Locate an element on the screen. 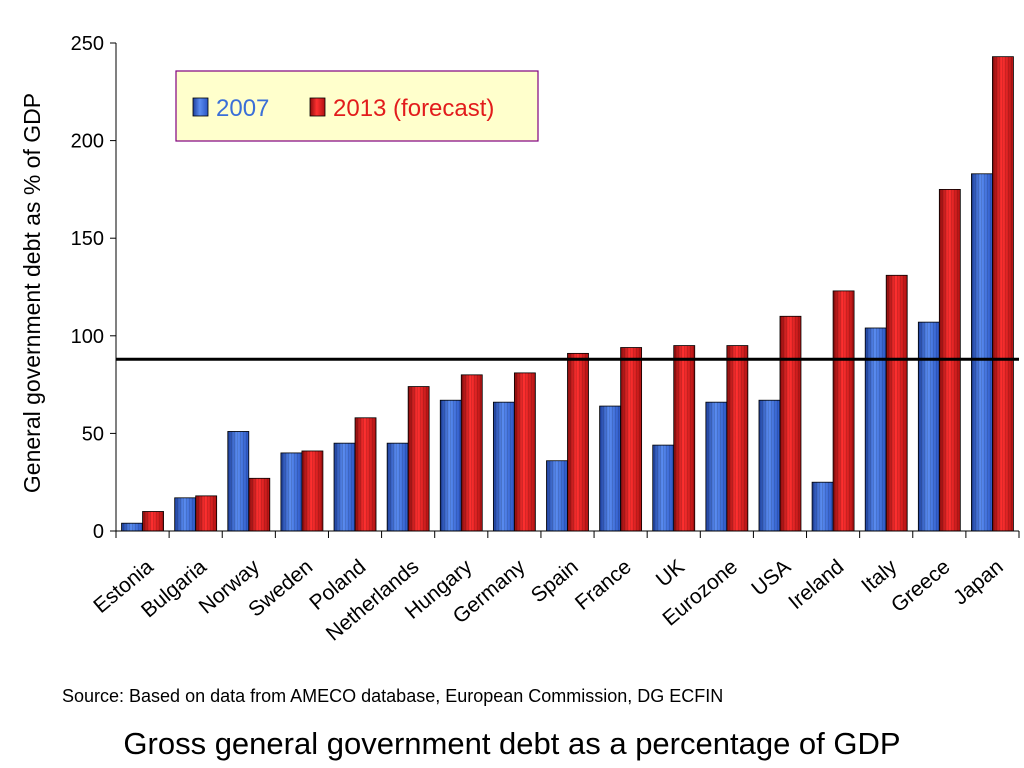 The height and width of the screenshot is (768, 1024). x-tick-label: Italy is located at coordinates (879, 576).